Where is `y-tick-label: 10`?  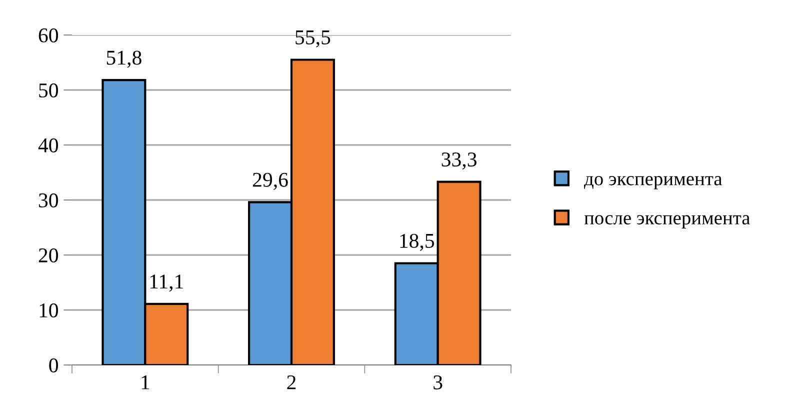 y-tick-label: 10 is located at coordinates (49, 310).